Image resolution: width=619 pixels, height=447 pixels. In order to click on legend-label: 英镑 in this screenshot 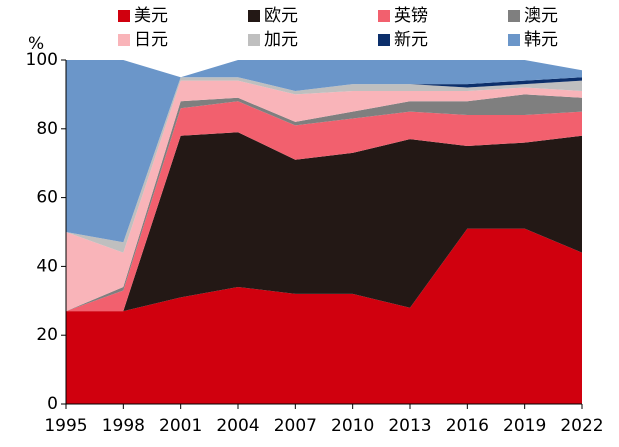, I will do `click(411, 16)`.